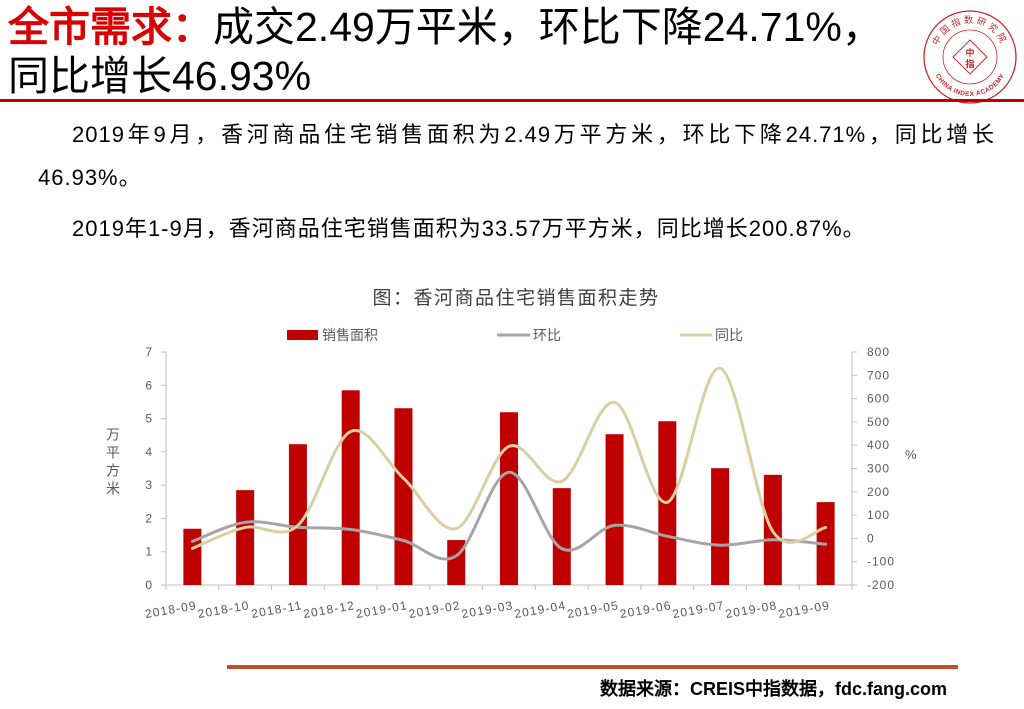 The height and width of the screenshot is (709, 1024). What do you see at coordinates (878, 422) in the screenshot?
I see `y-axis-right-tick-label: 500` at bounding box center [878, 422].